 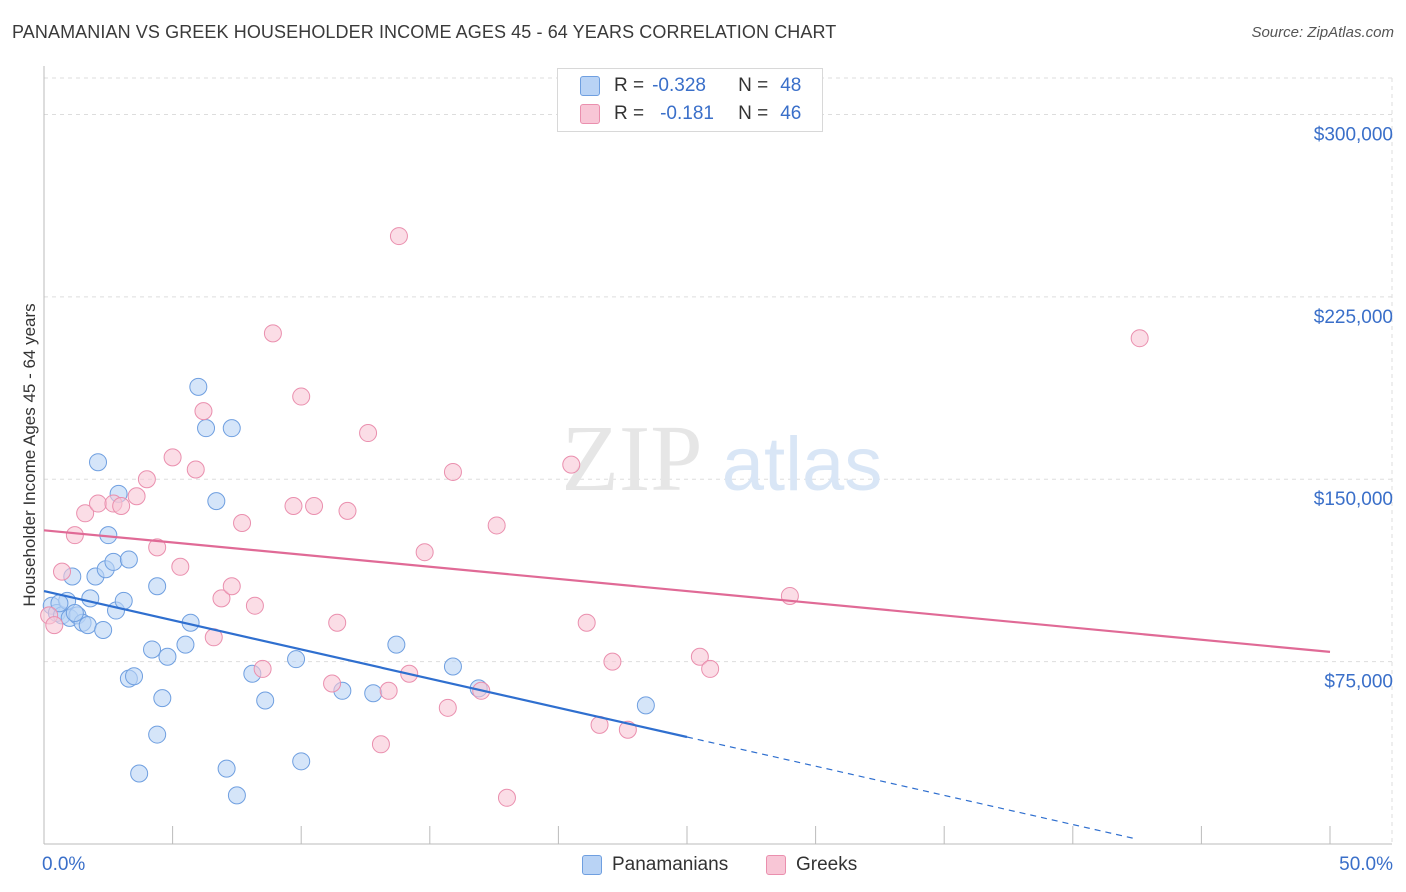 I want to click on legend-item-greeks: Greeks, so click(x=811, y=865).